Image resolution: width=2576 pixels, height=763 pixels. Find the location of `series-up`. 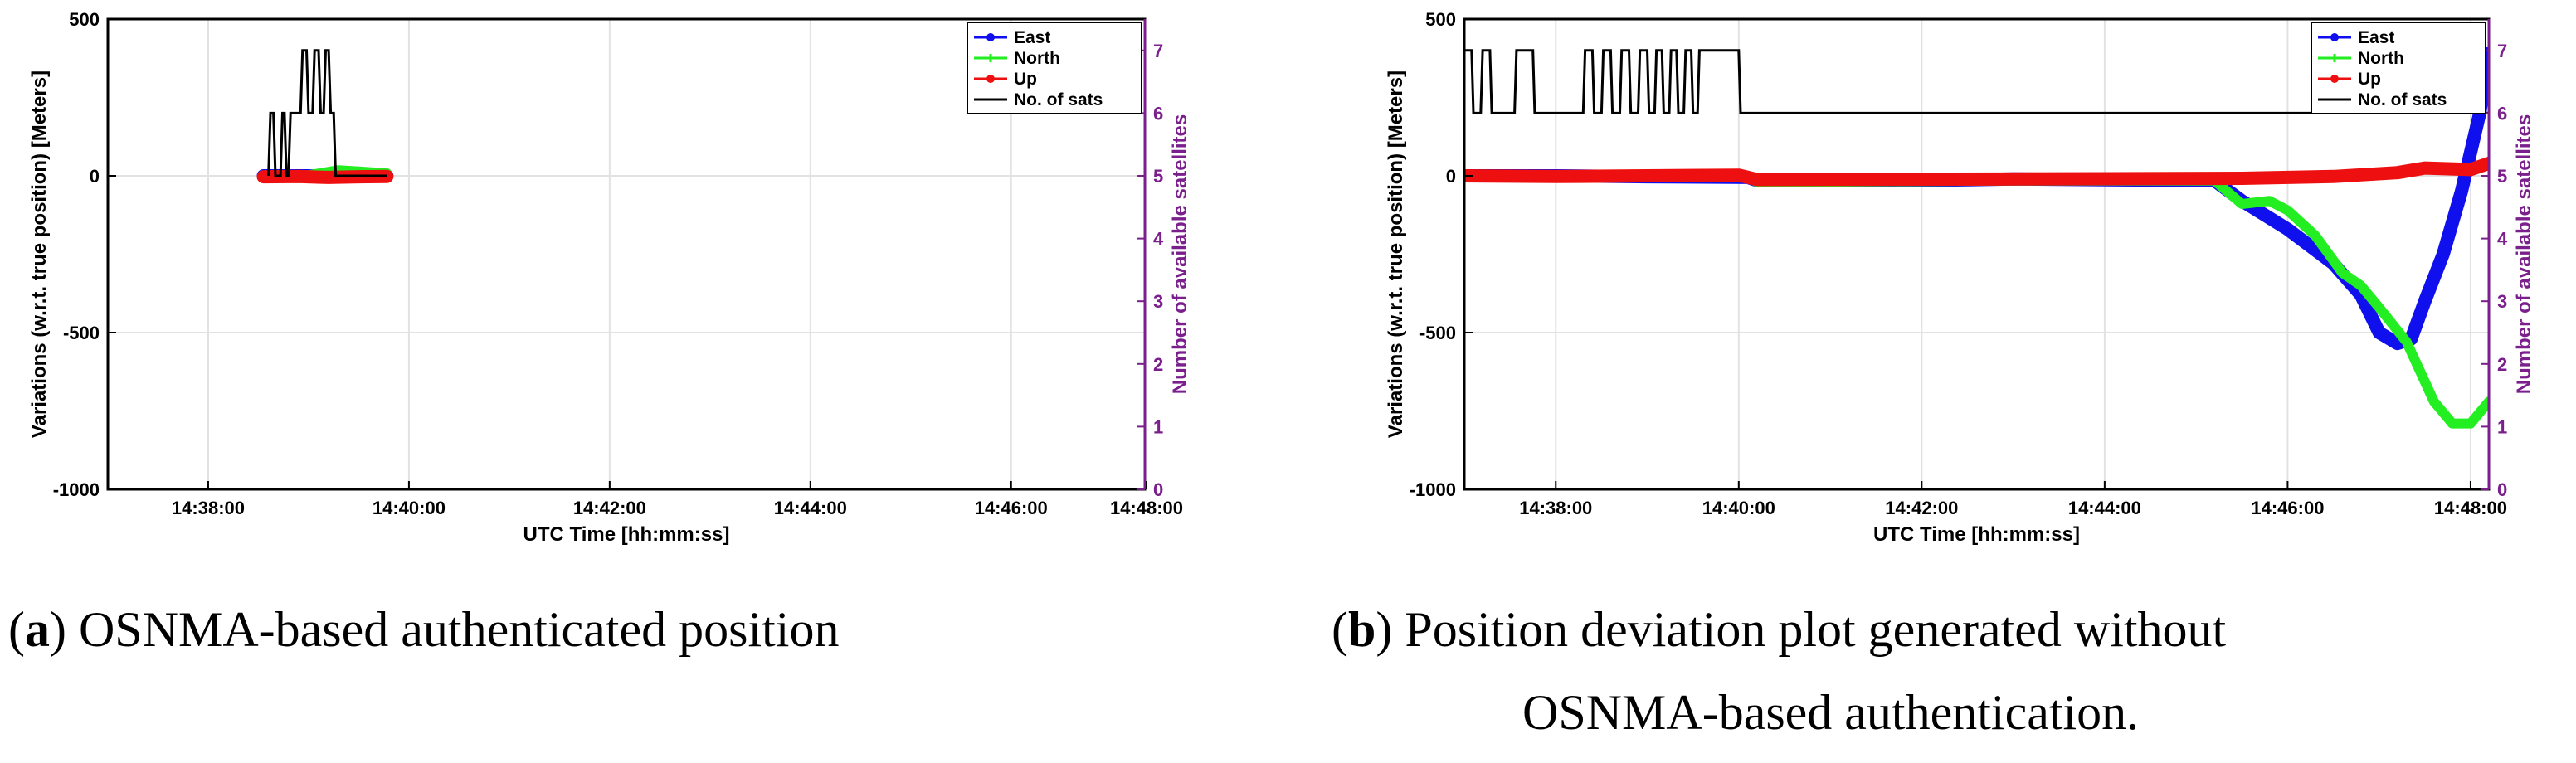

series-up is located at coordinates (1976, 171).